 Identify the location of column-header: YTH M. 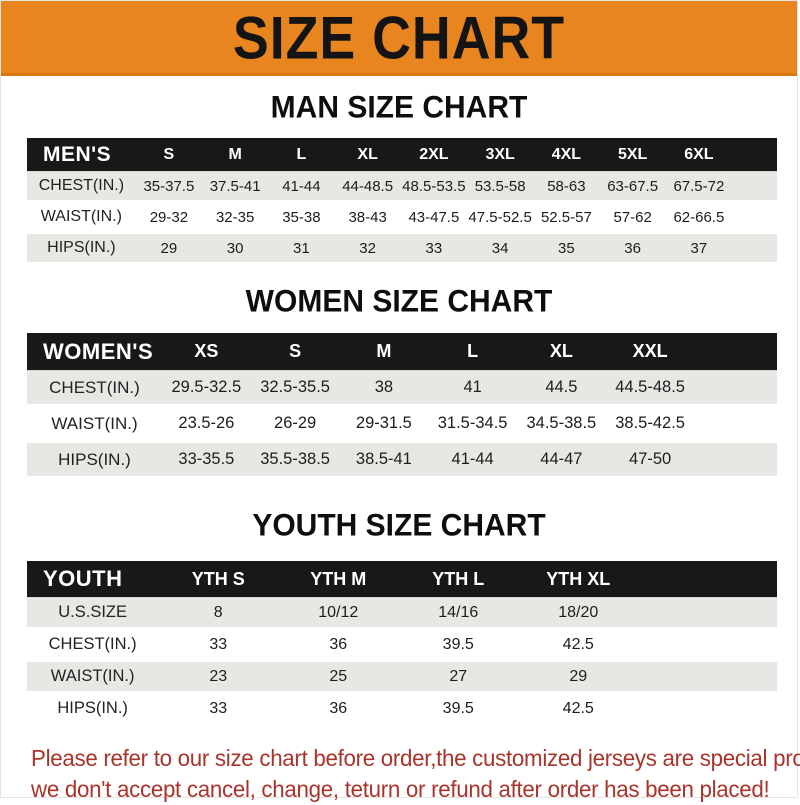
(338, 579).